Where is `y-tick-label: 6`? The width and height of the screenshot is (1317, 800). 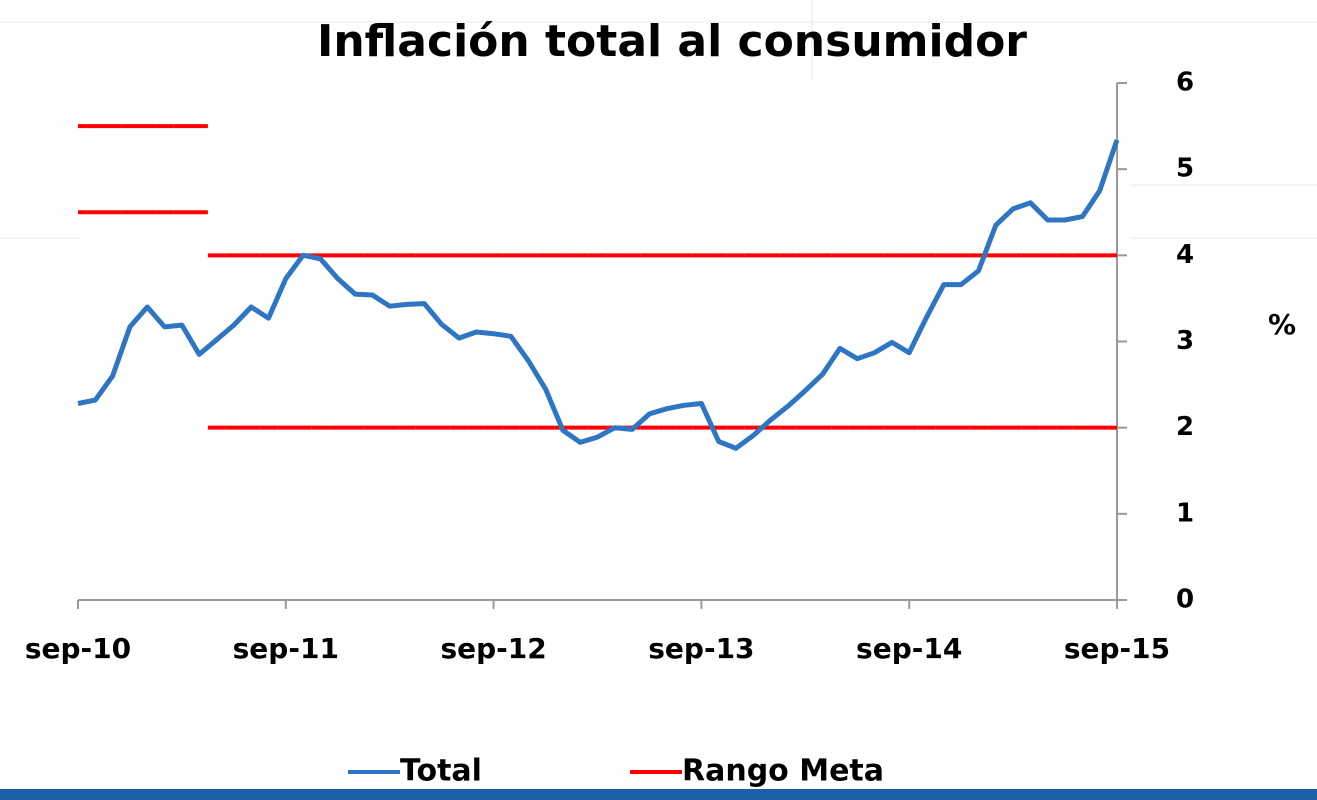 y-tick-label: 6 is located at coordinates (1185, 83).